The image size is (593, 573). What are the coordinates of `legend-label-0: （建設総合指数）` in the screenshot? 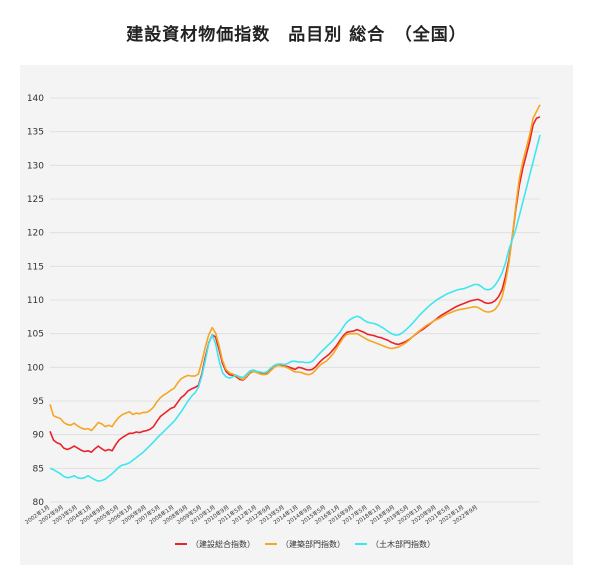 It's located at (223, 544).